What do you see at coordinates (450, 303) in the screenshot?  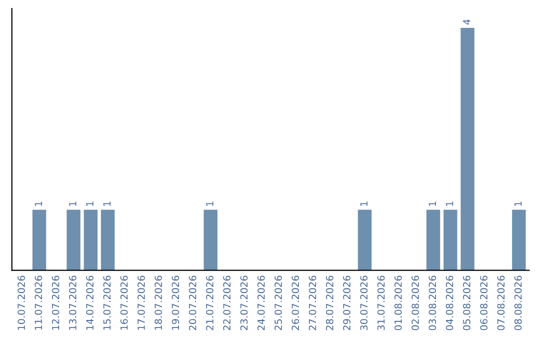 I see `x-tick-label: 04.08.2026` at bounding box center [450, 303].